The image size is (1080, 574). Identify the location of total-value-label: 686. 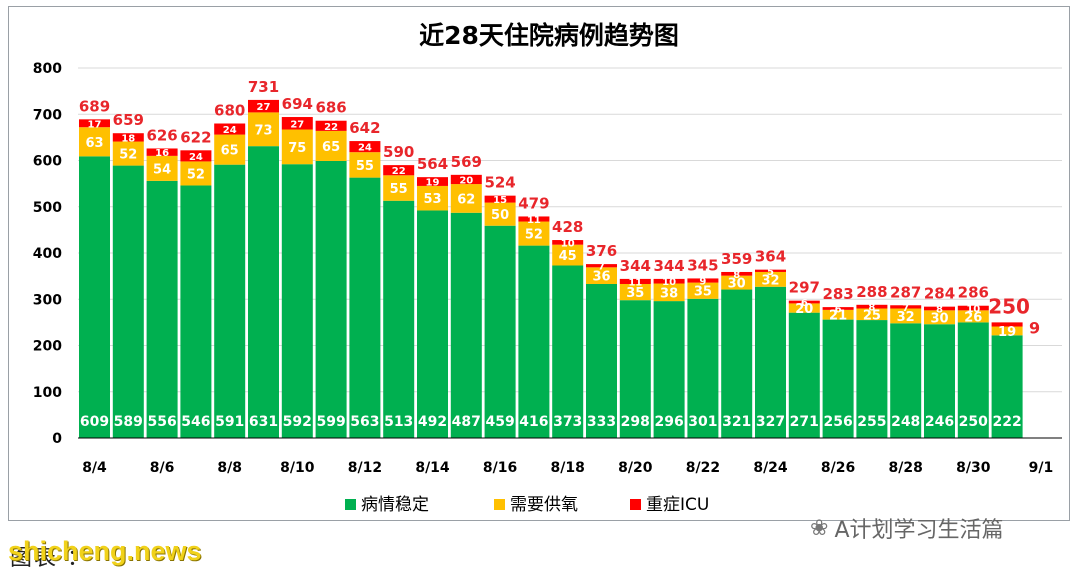
(330, 108).